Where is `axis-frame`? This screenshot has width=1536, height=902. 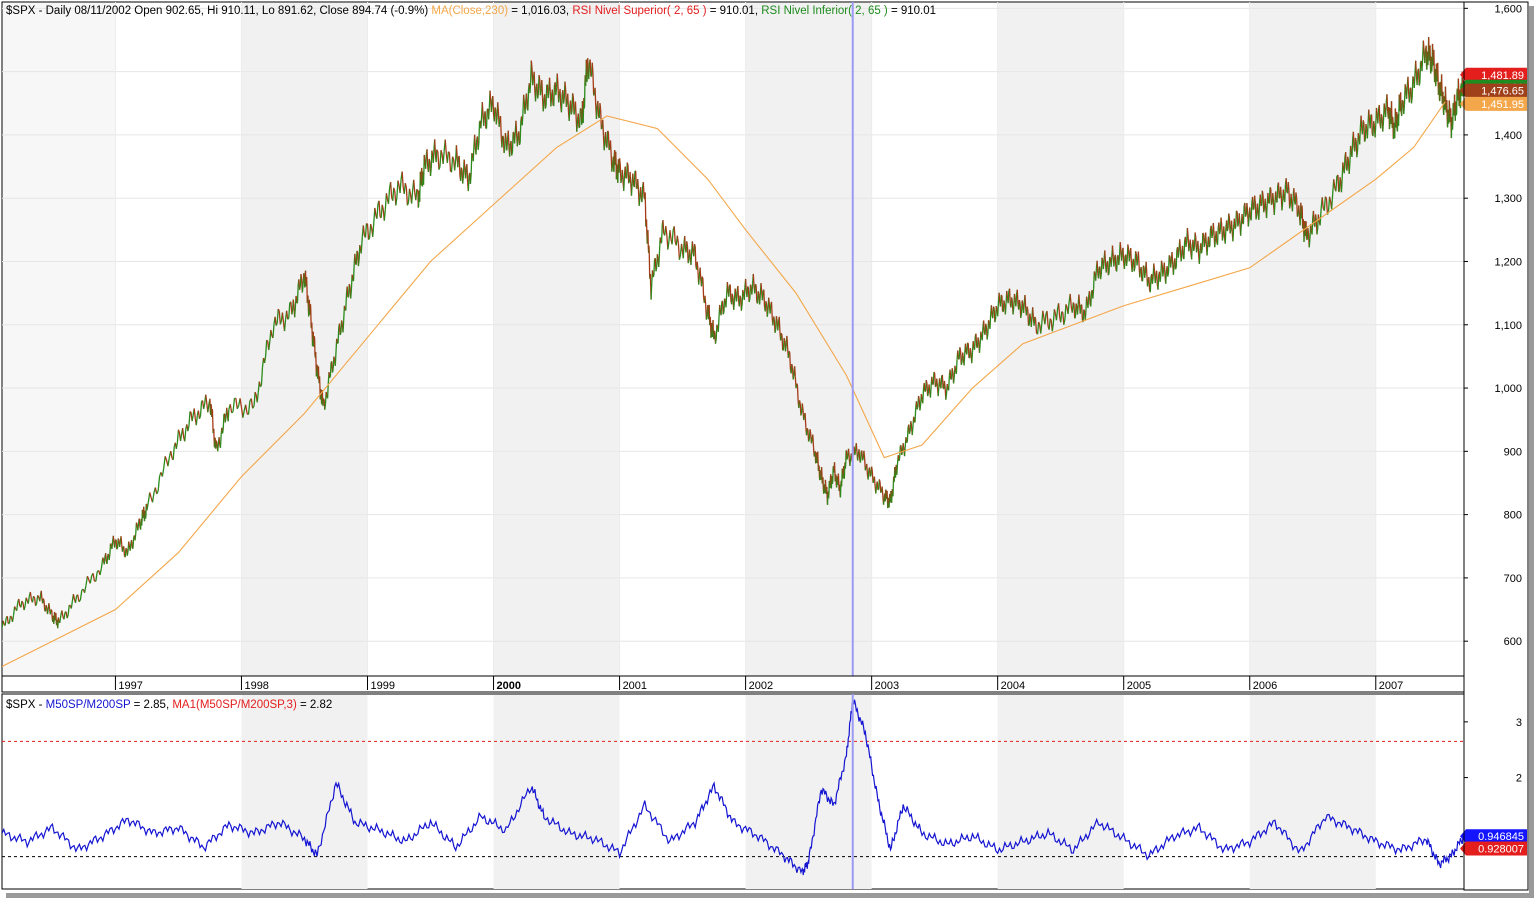 axis-frame is located at coordinates (1496, 446).